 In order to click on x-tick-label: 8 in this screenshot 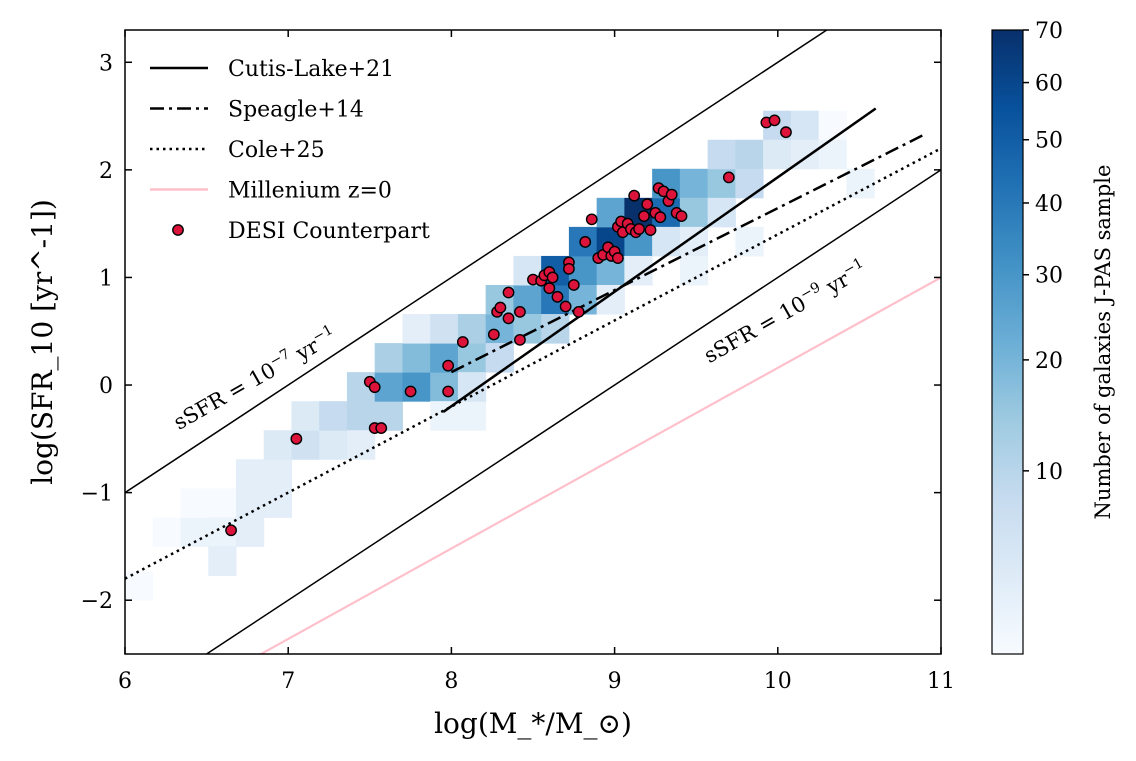, I will do `click(451, 681)`.